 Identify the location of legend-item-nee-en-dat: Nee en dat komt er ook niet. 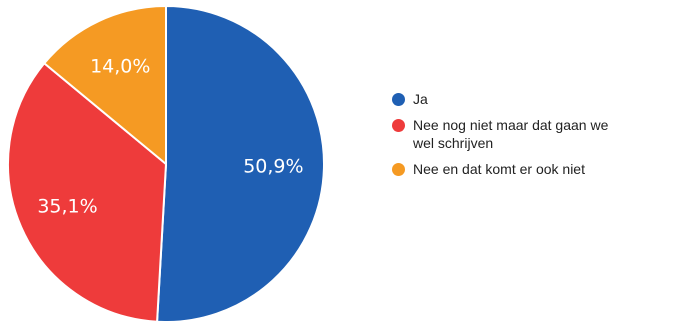
(527, 169).